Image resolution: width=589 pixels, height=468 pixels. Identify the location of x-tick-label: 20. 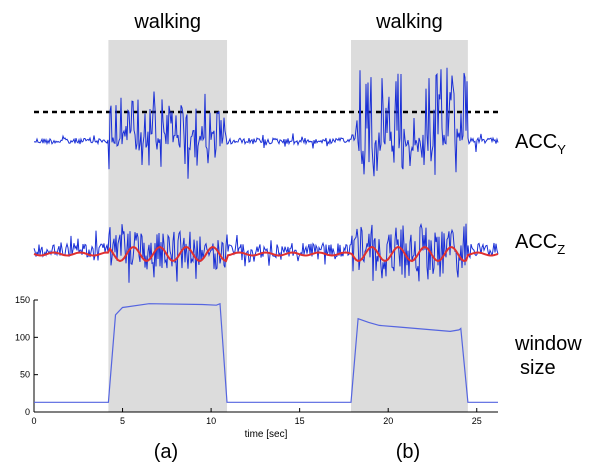
(388, 421).